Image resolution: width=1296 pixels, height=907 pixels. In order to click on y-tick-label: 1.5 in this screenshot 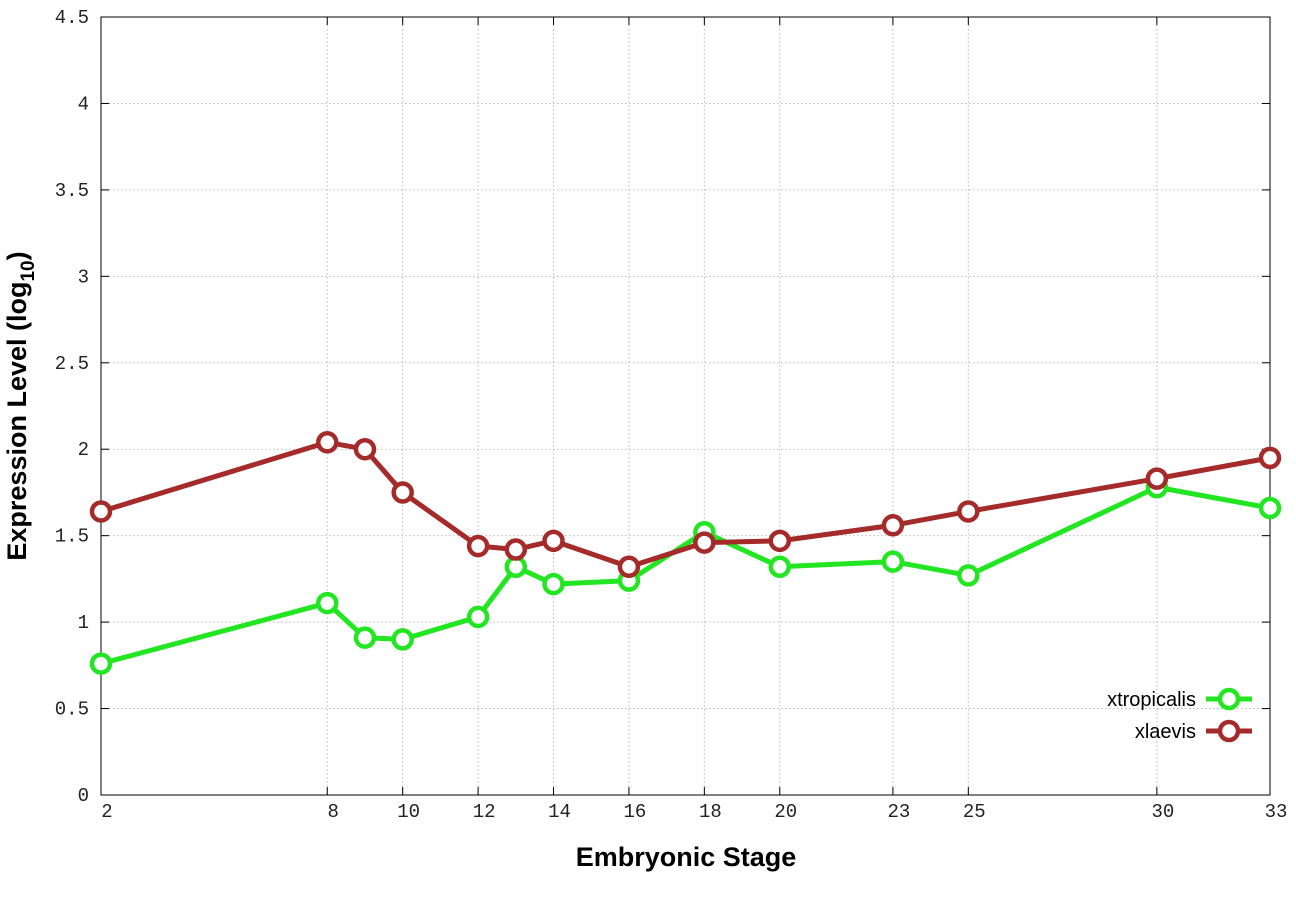, I will do `click(72, 537)`.